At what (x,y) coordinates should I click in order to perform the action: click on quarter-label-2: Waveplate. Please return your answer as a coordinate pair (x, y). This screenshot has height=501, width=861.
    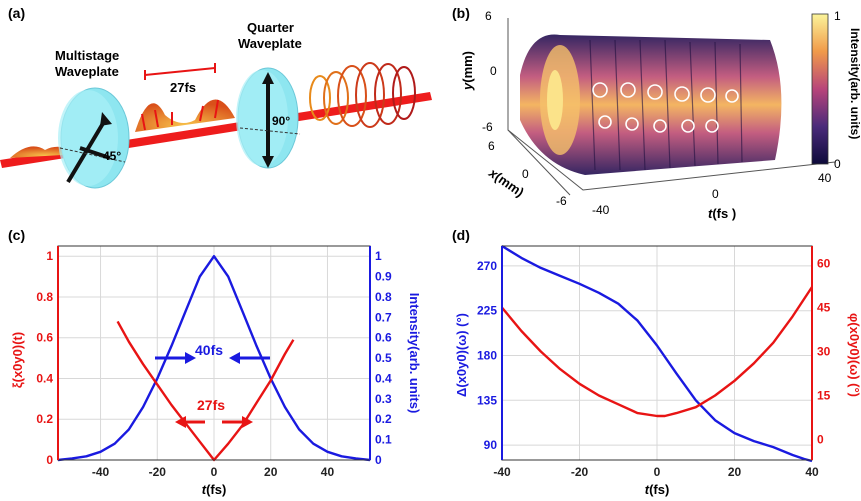
    Looking at the image, I should click on (270, 43).